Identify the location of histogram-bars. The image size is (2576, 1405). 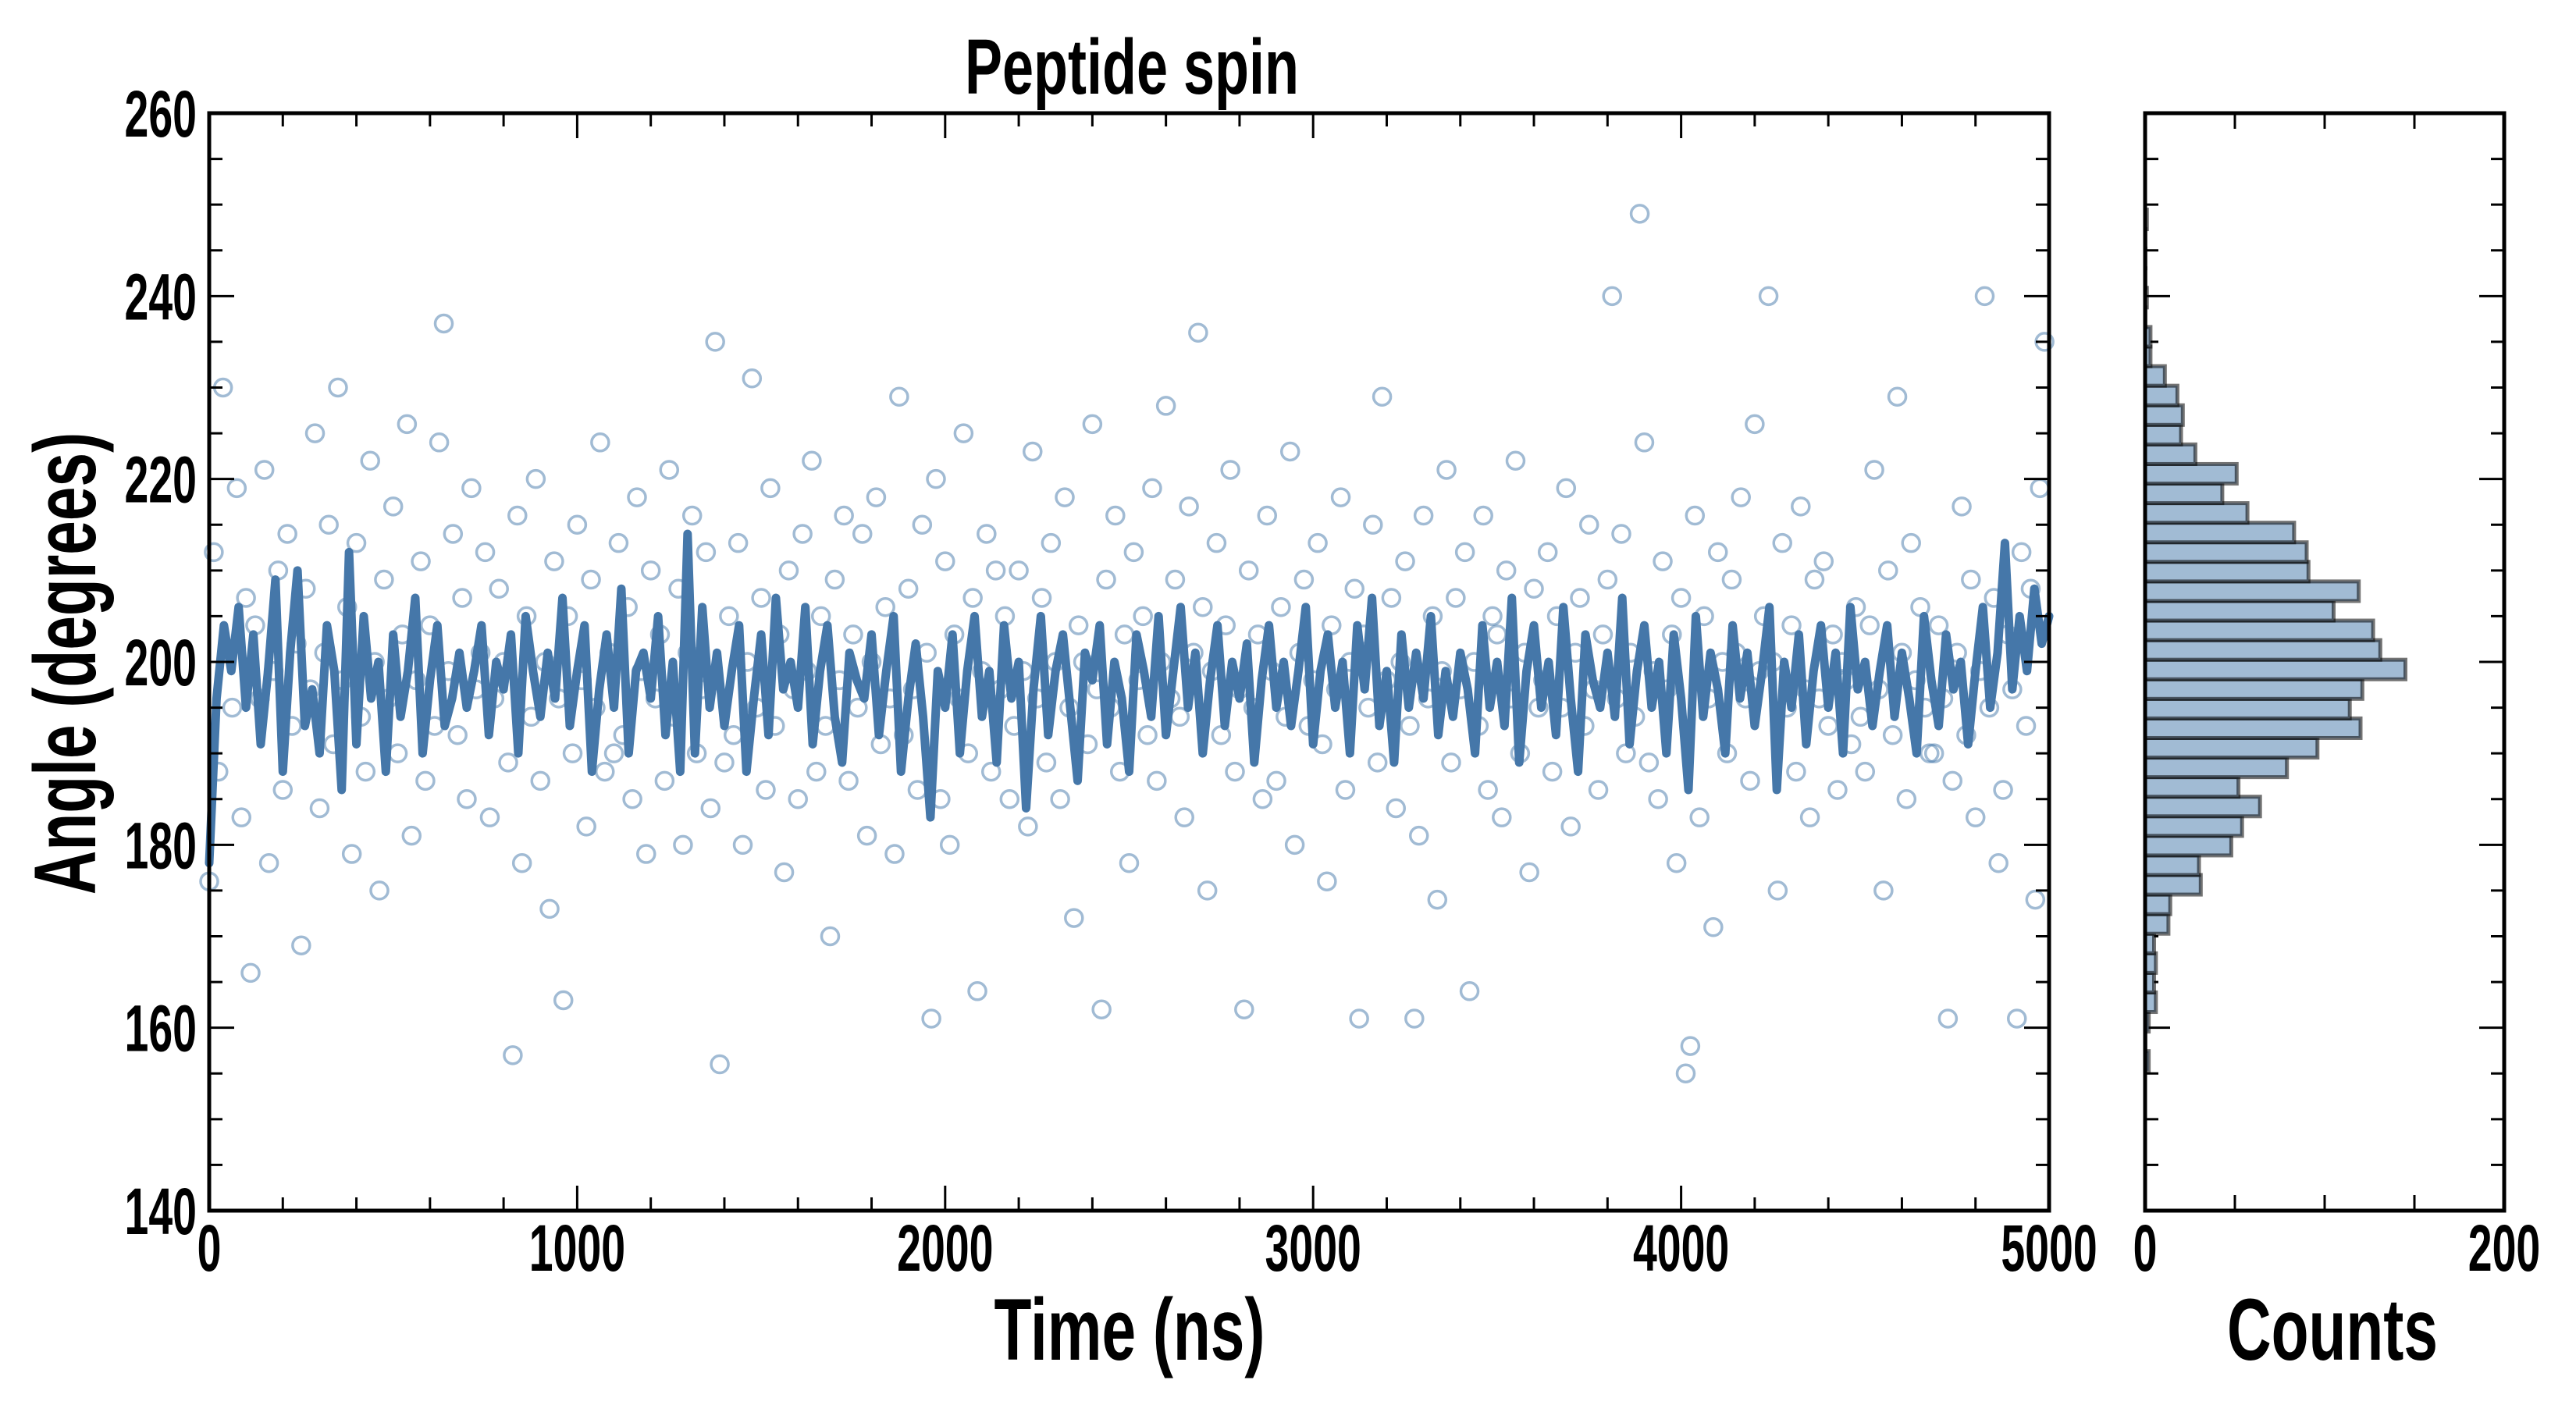
(2275, 640).